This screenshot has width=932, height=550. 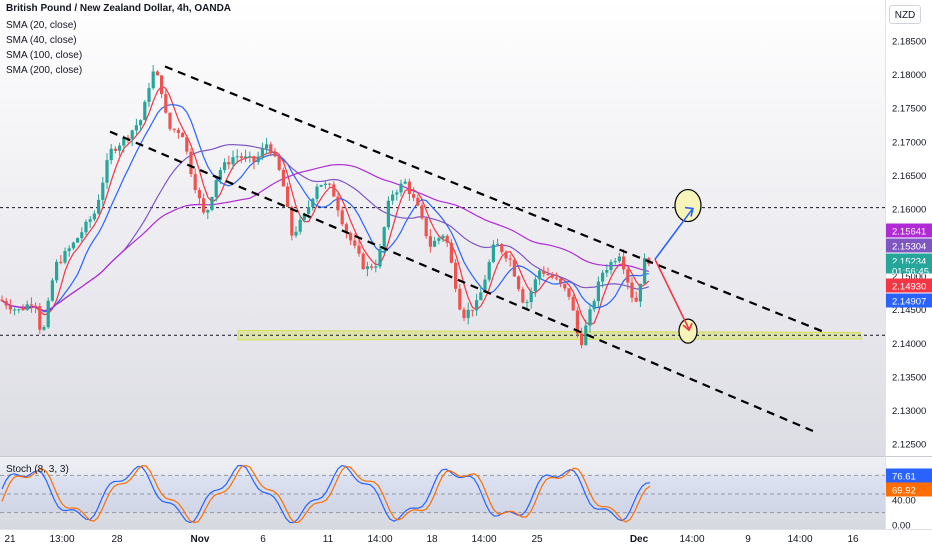 What do you see at coordinates (687, 327) in the screenshot?
I see `arrow-down-head` at bounding box center [687, 327].